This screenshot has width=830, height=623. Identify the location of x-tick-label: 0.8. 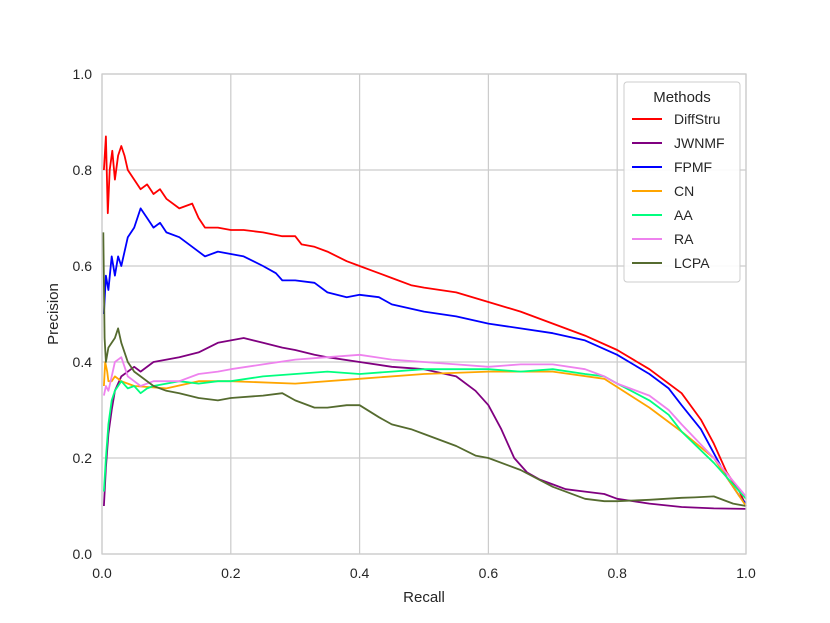
(617, 573).